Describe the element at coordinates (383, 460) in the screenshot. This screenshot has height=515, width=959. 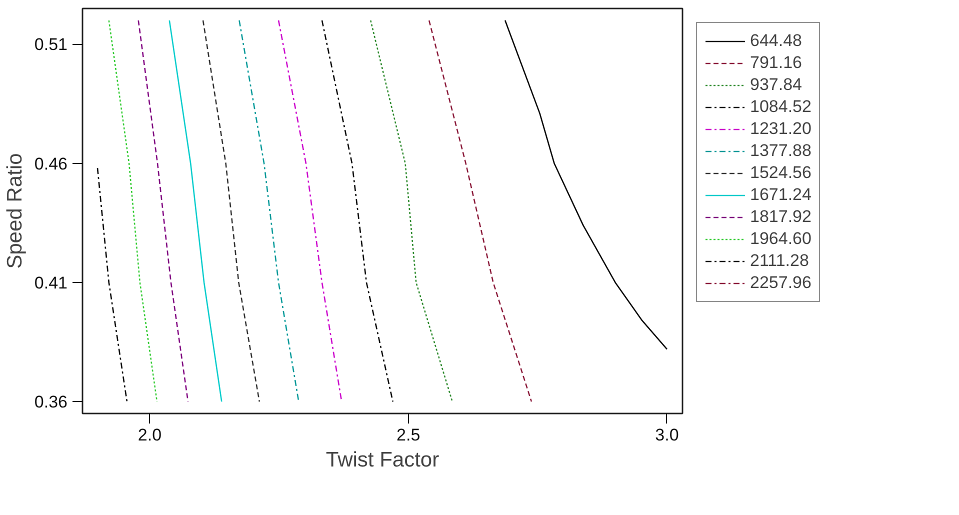
I see `x-axis-title: Twist Factor` at that location.